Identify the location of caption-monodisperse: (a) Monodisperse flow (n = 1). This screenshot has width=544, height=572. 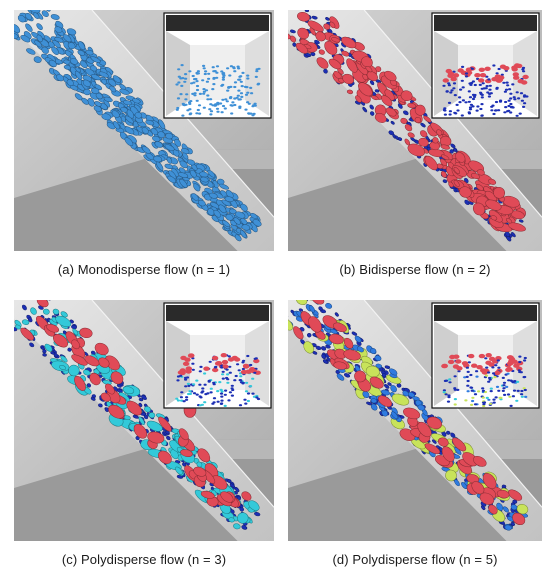
(144, 269).